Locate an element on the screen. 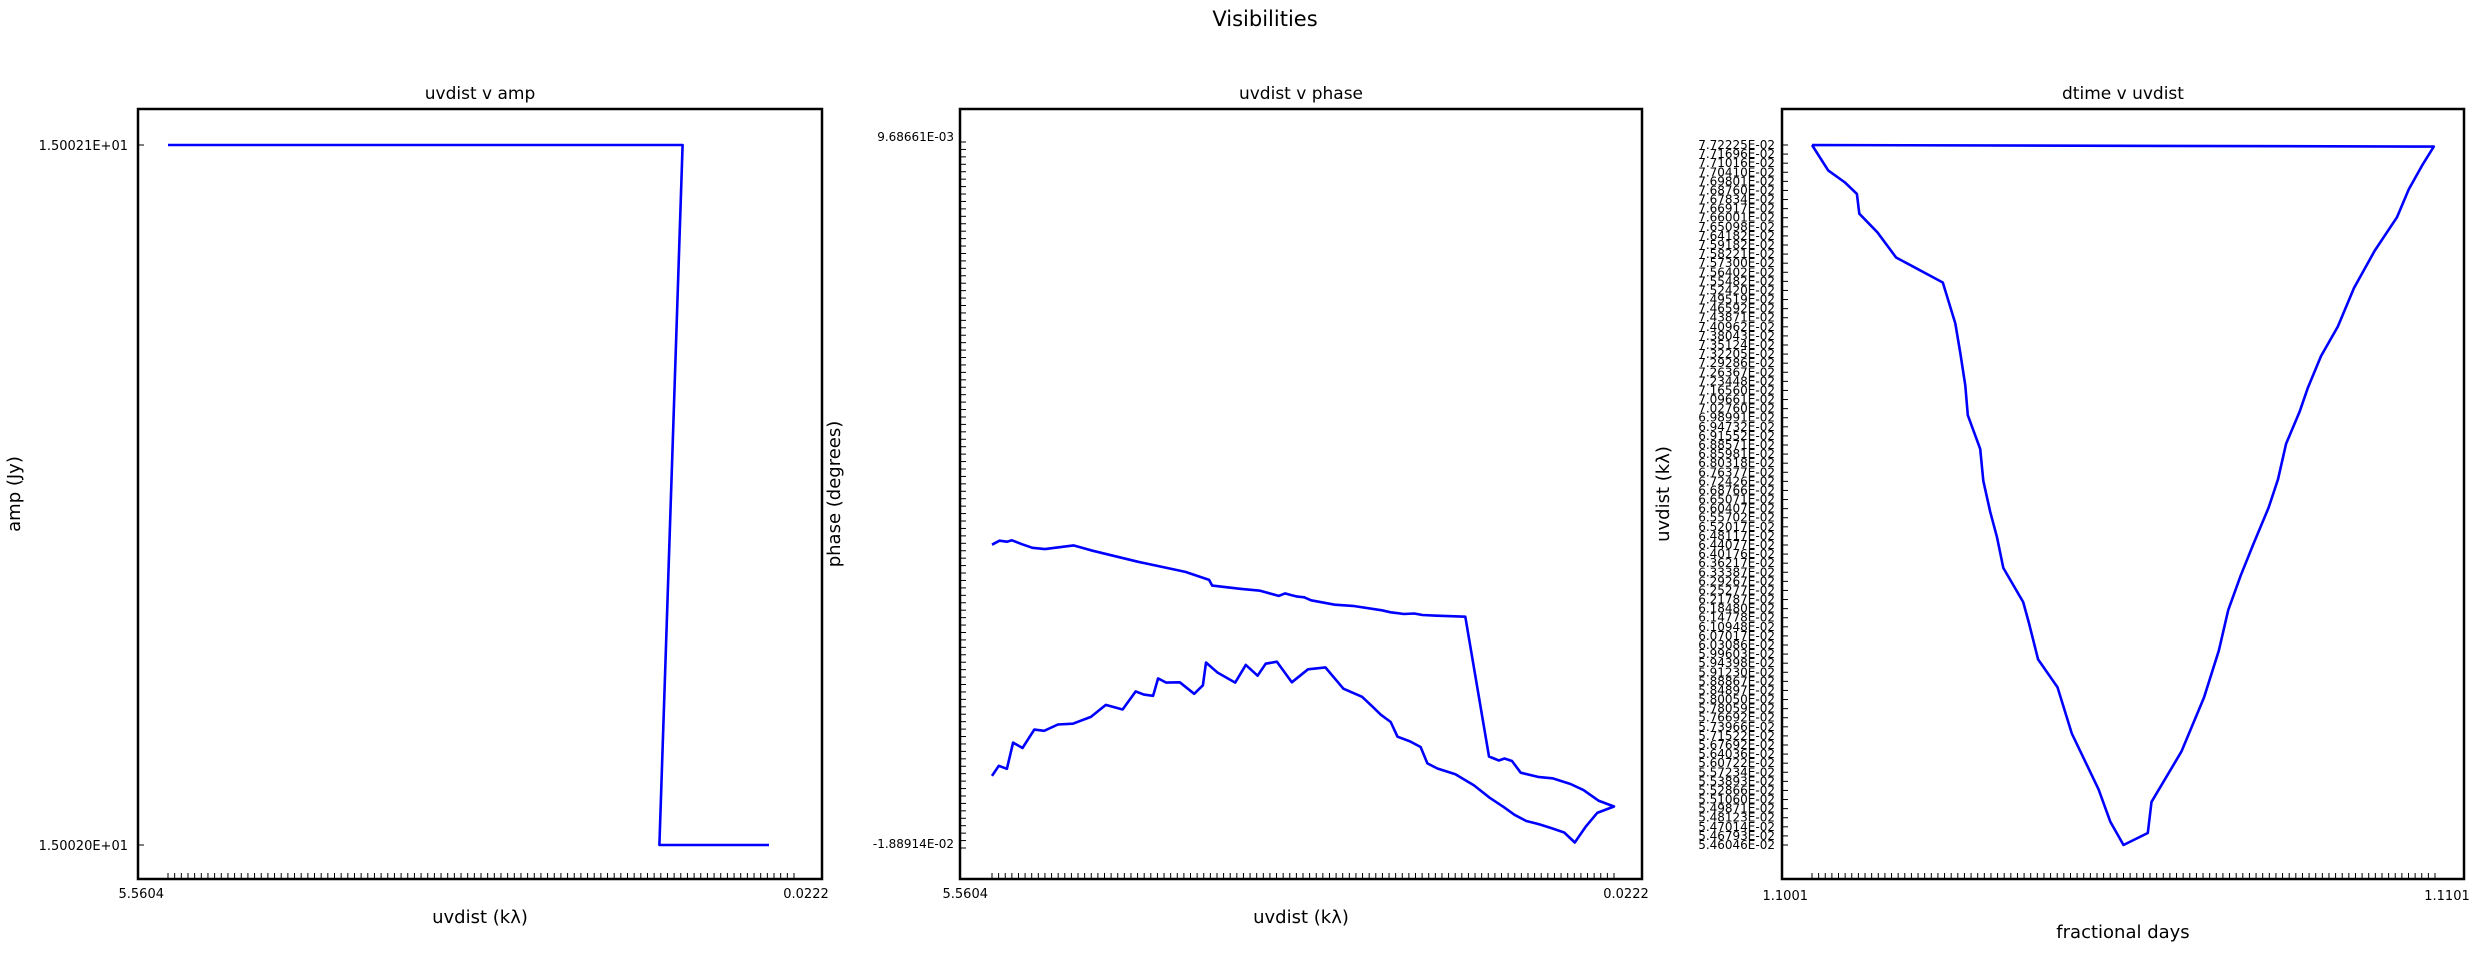 This screenshot has height=953, width=2486. y-tick-label: 5.99603E-02 is located at coordinates (1736, 654).